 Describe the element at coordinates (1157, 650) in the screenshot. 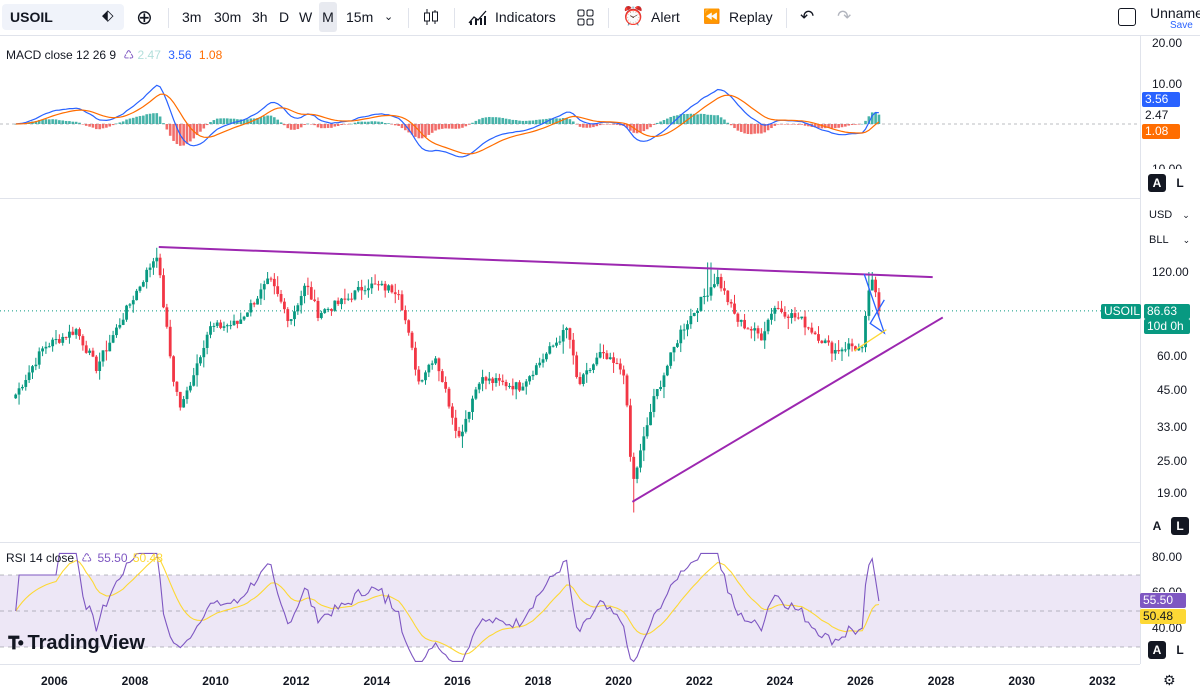

I see `rsi-auto-scale-button: A` at that location.